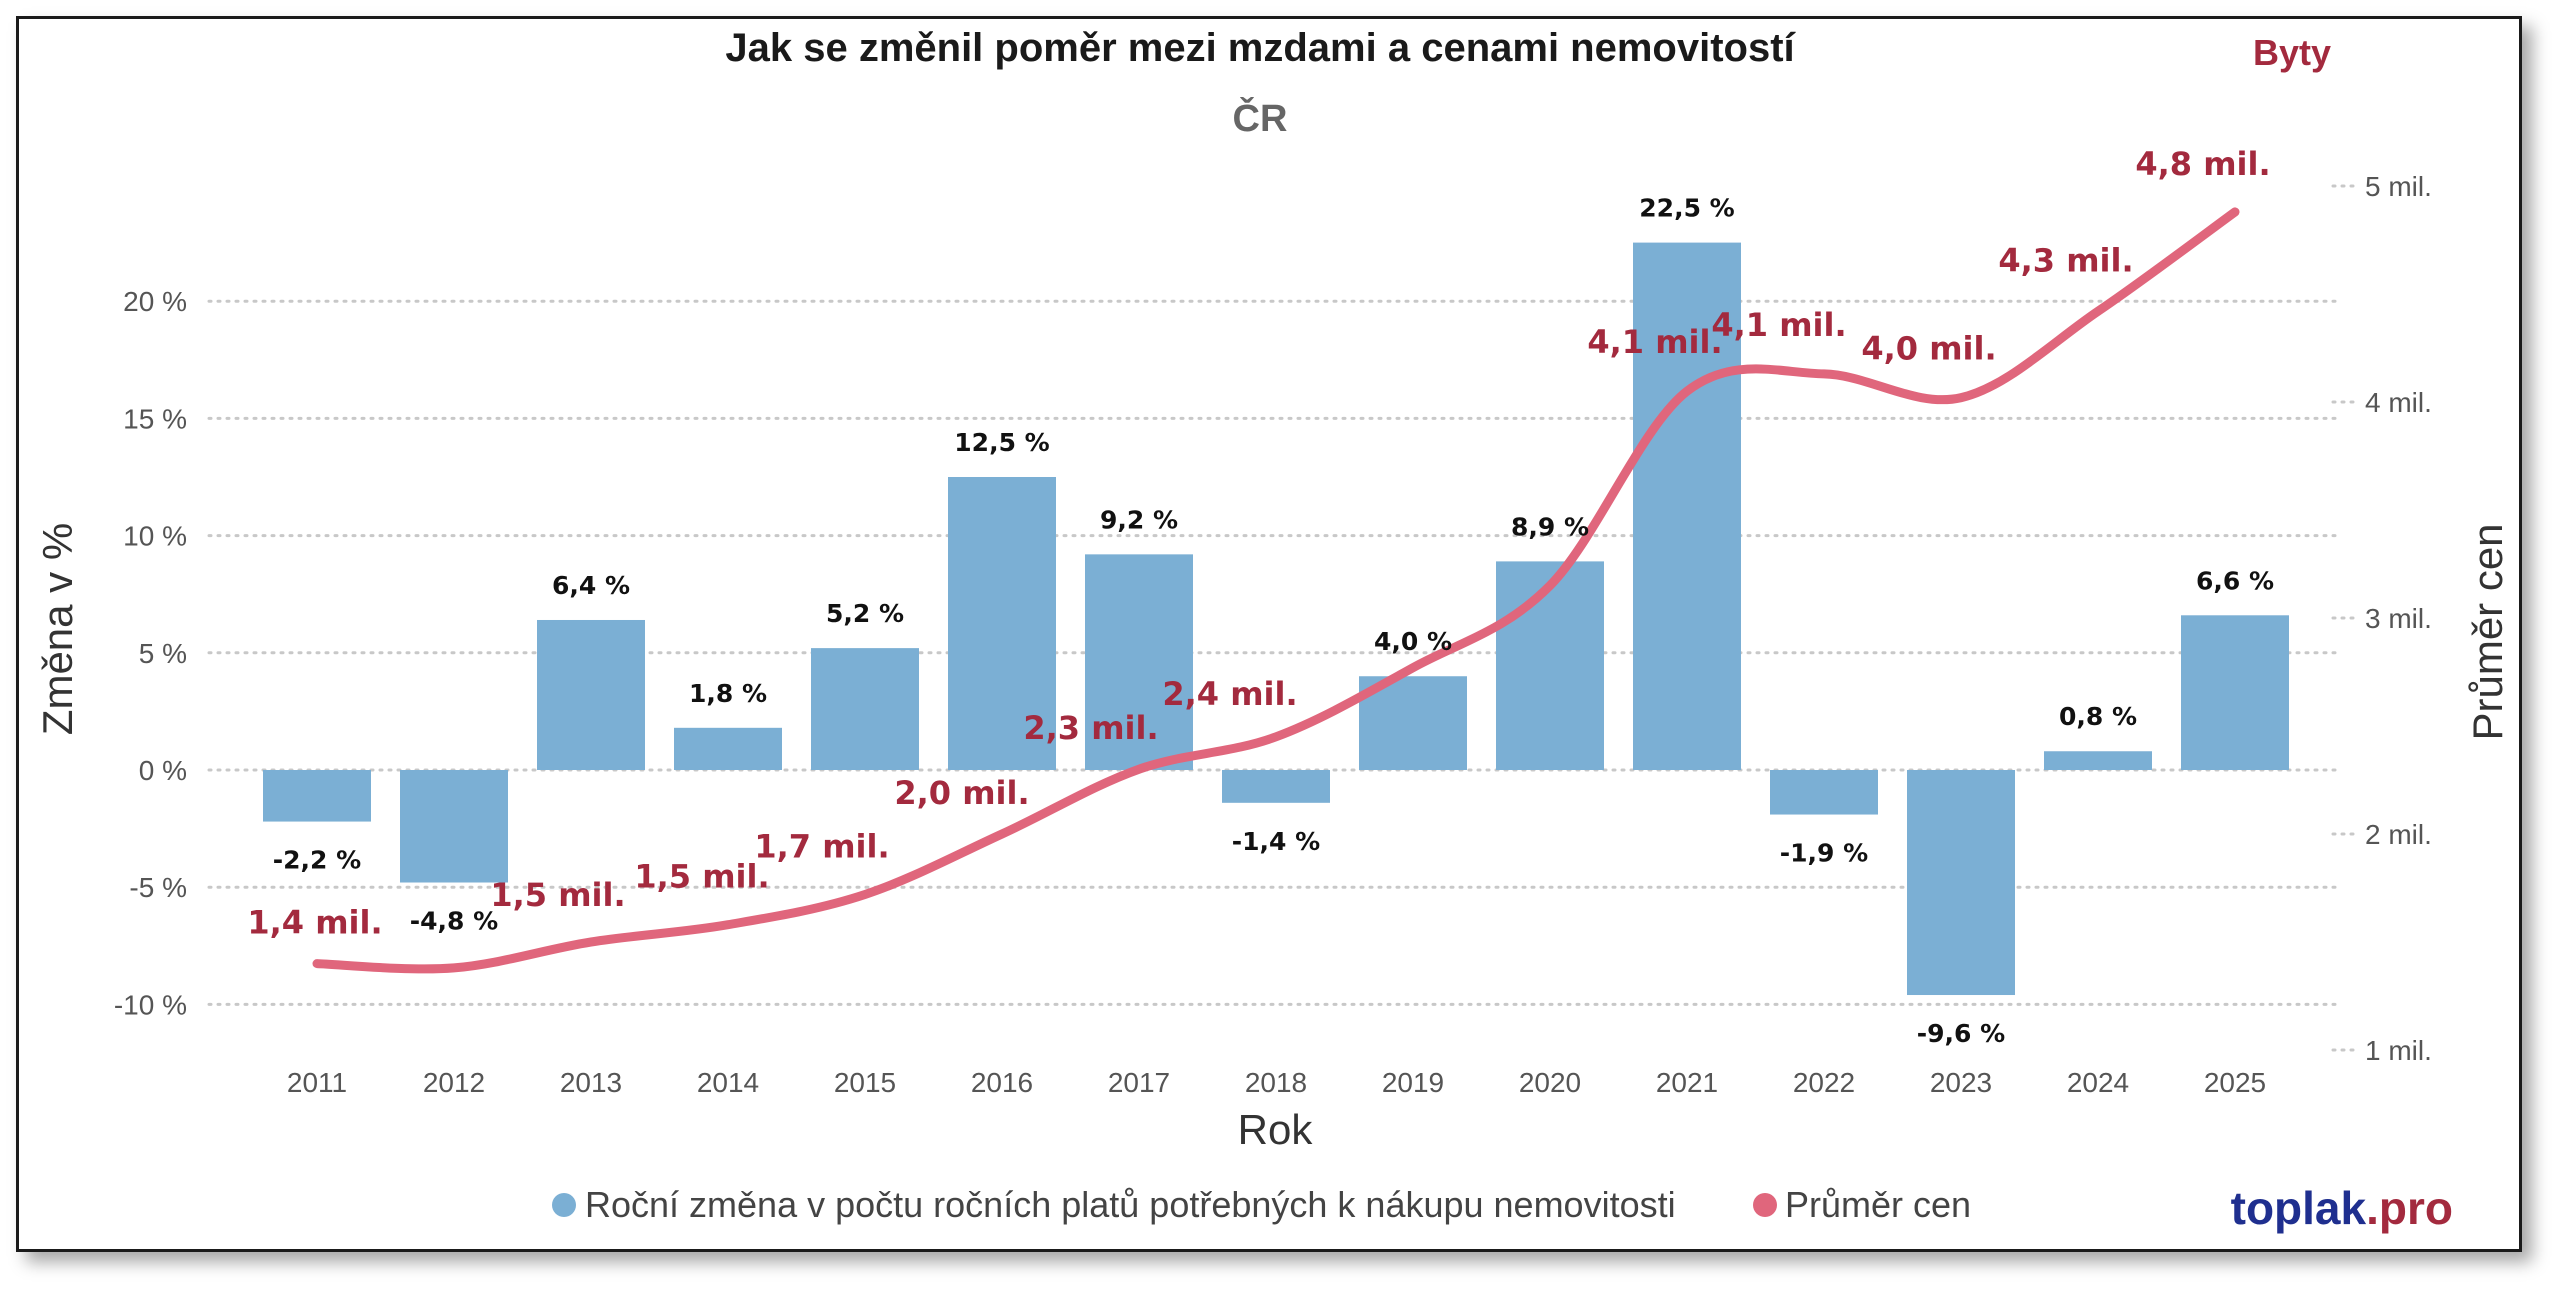  Describe the element at coordinates (2398, 618) in the screenshot. I see `y-right-tick-label: 3 mil.` at that location.